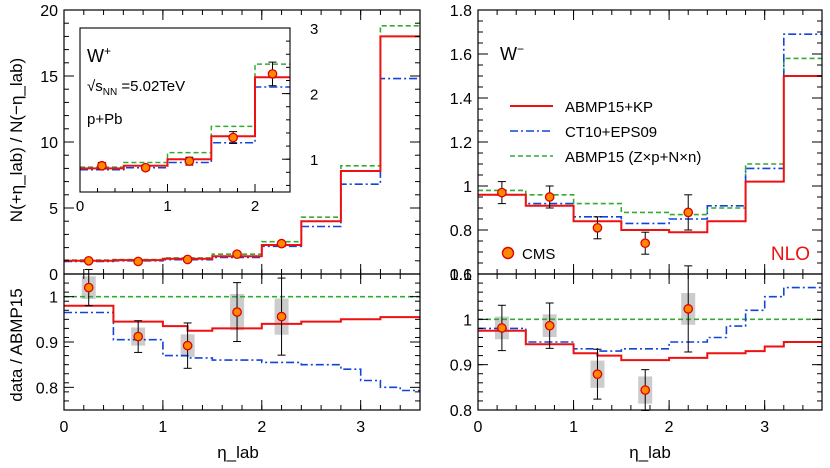 This screenshot has height=468, width=830. Describe the element at coordinates (238, 452) in the screenshot. I see `x-axis-label-left: η_lab` at that location.